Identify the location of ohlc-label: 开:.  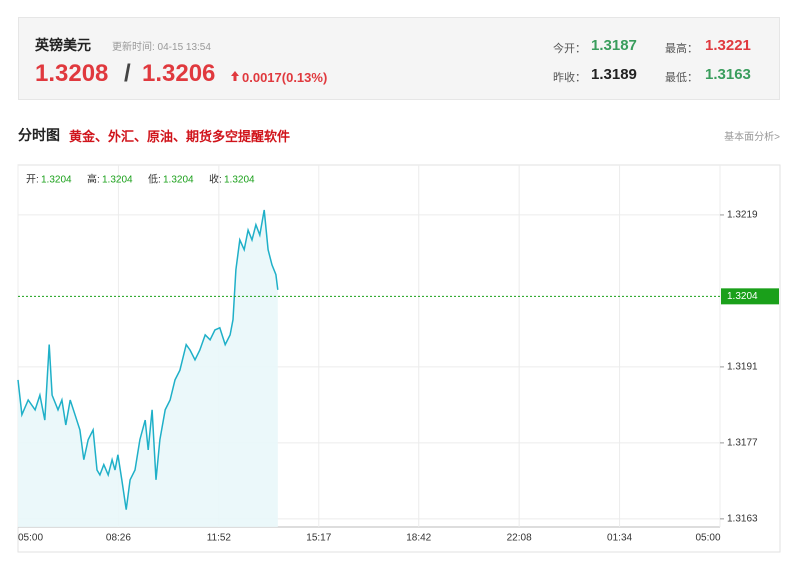
(32, 180).